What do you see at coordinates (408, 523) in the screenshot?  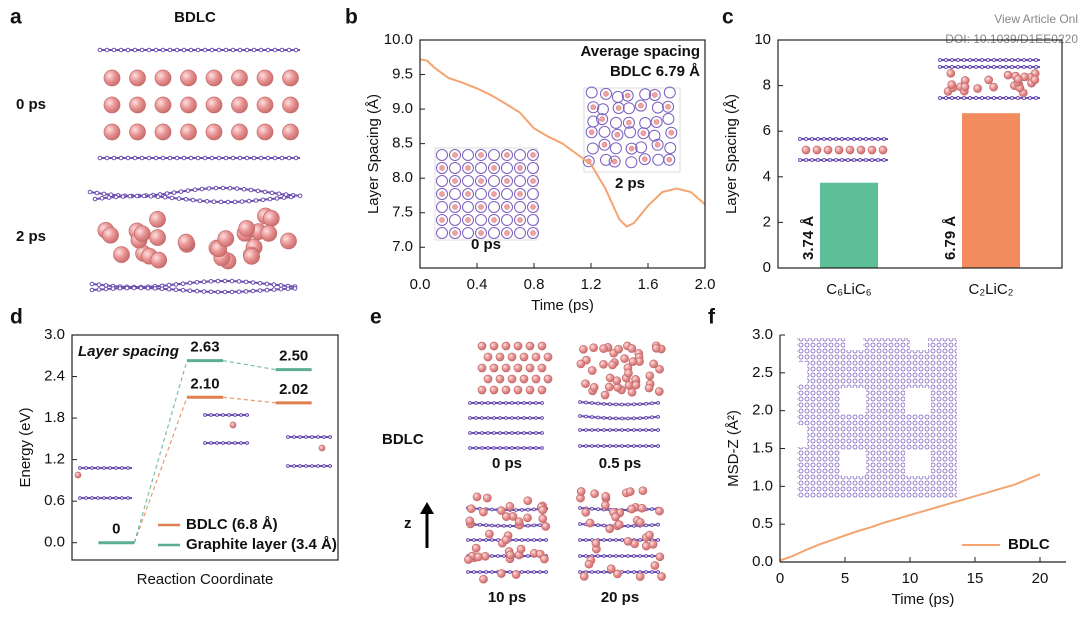 I see `axis-label: z` at bounding box center [408, 523].